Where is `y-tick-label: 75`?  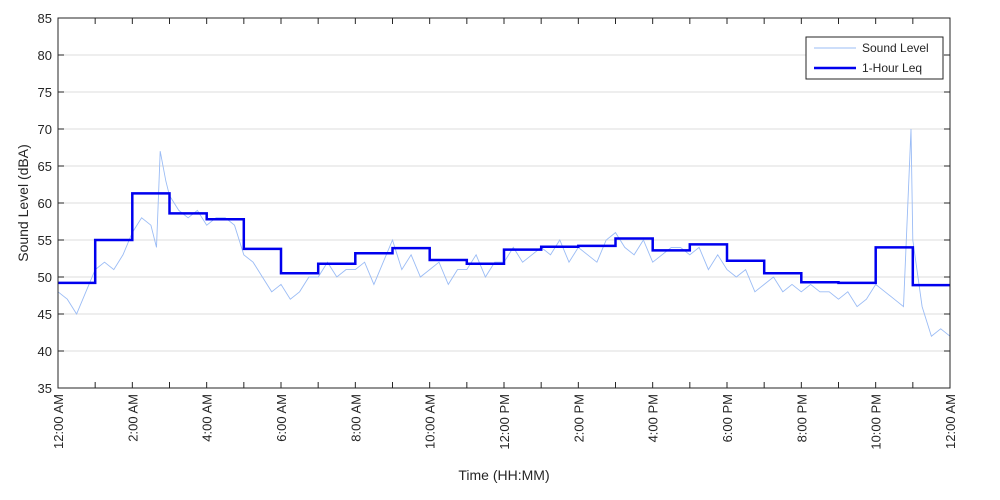 y-tick-label: 75 is located at coordinates (45, 92).